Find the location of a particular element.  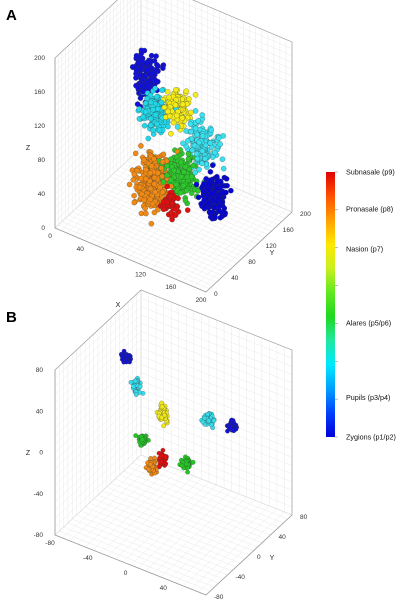

panel-a-y-tick-label: 80 is located at coordinates (252, 262).